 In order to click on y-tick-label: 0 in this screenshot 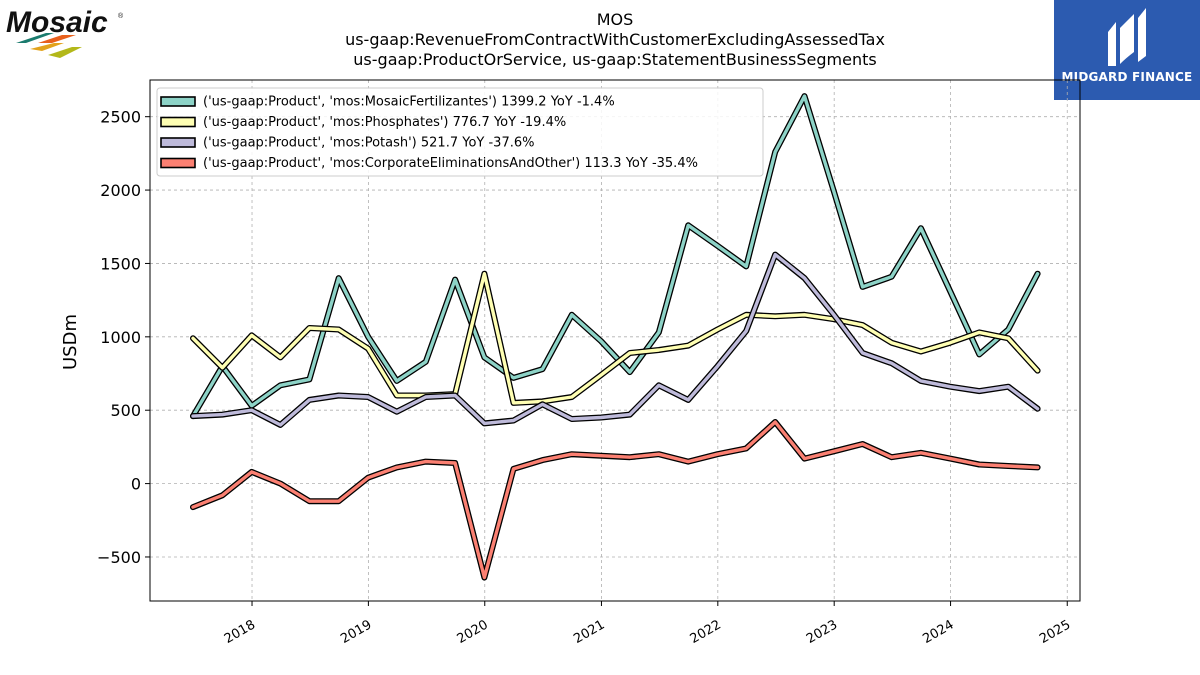, I will do `click(136, 484)`.